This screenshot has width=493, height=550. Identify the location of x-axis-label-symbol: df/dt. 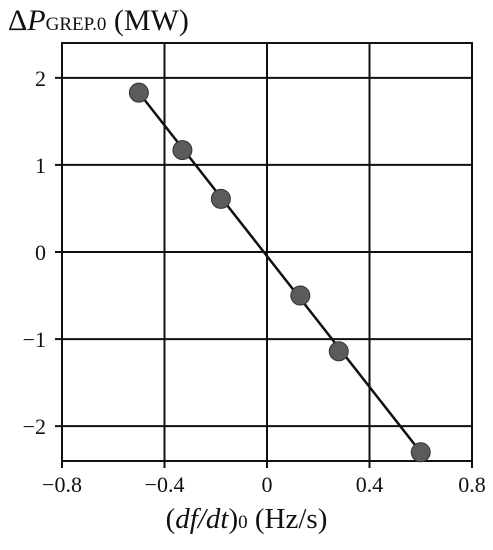
(202, 519).